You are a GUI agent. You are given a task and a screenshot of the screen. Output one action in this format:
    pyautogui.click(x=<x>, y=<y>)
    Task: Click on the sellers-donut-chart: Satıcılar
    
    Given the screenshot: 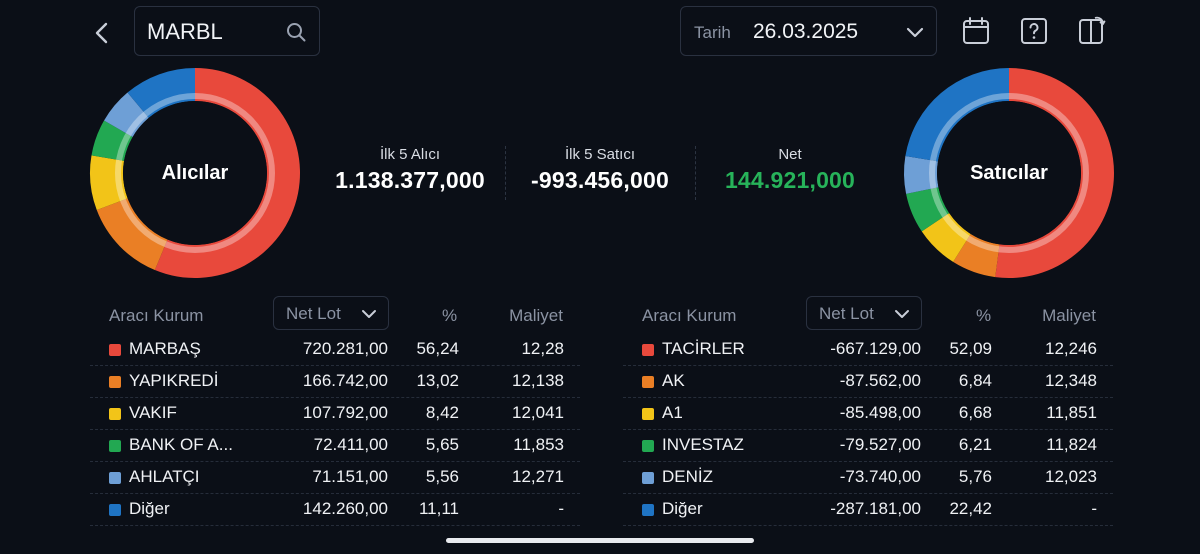 What is the action you would take?
    pyautogui.click(x=1009, y=173)
    